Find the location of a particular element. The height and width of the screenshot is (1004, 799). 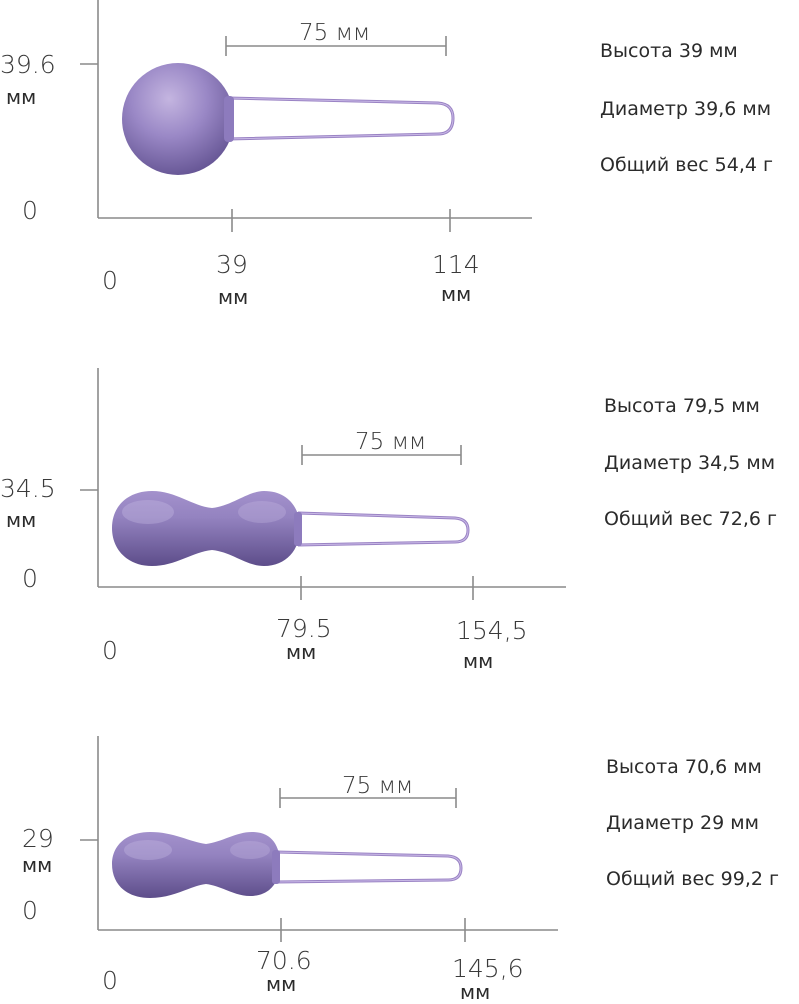

y-tick-label: 29 is located at coordinates (38, 838).